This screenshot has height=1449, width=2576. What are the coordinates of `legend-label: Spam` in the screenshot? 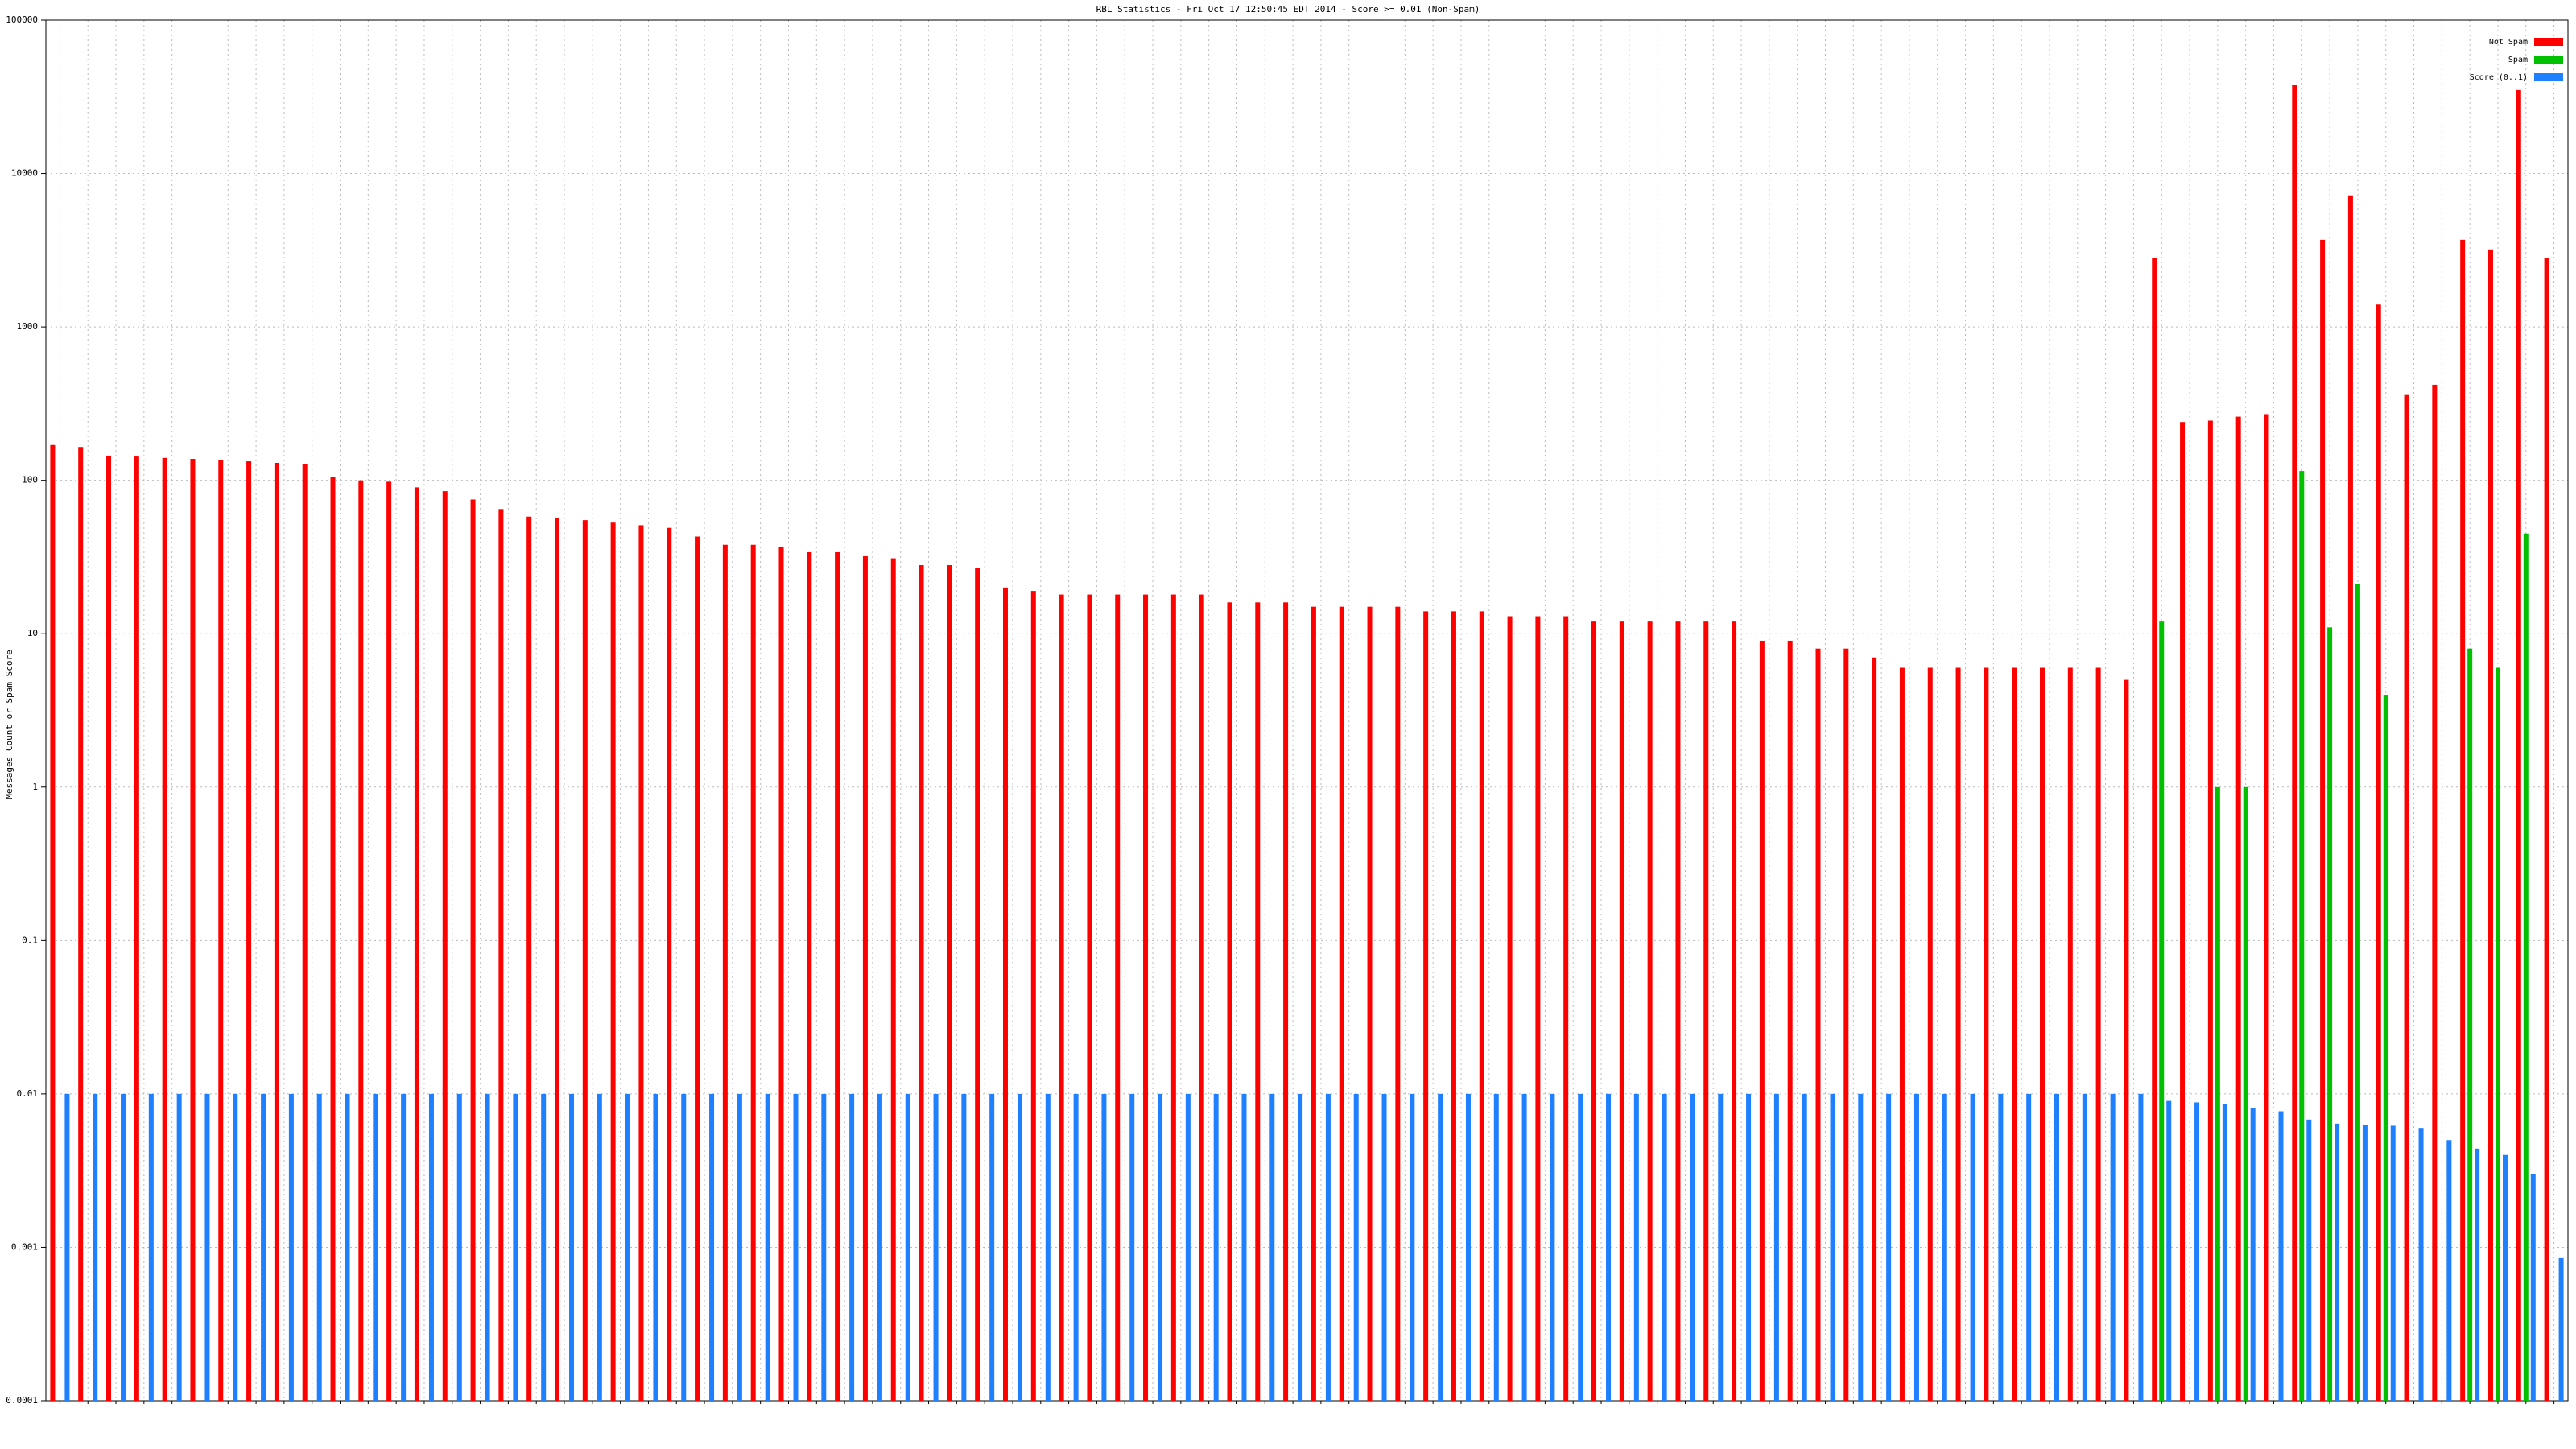 It's located at (2518, 60).